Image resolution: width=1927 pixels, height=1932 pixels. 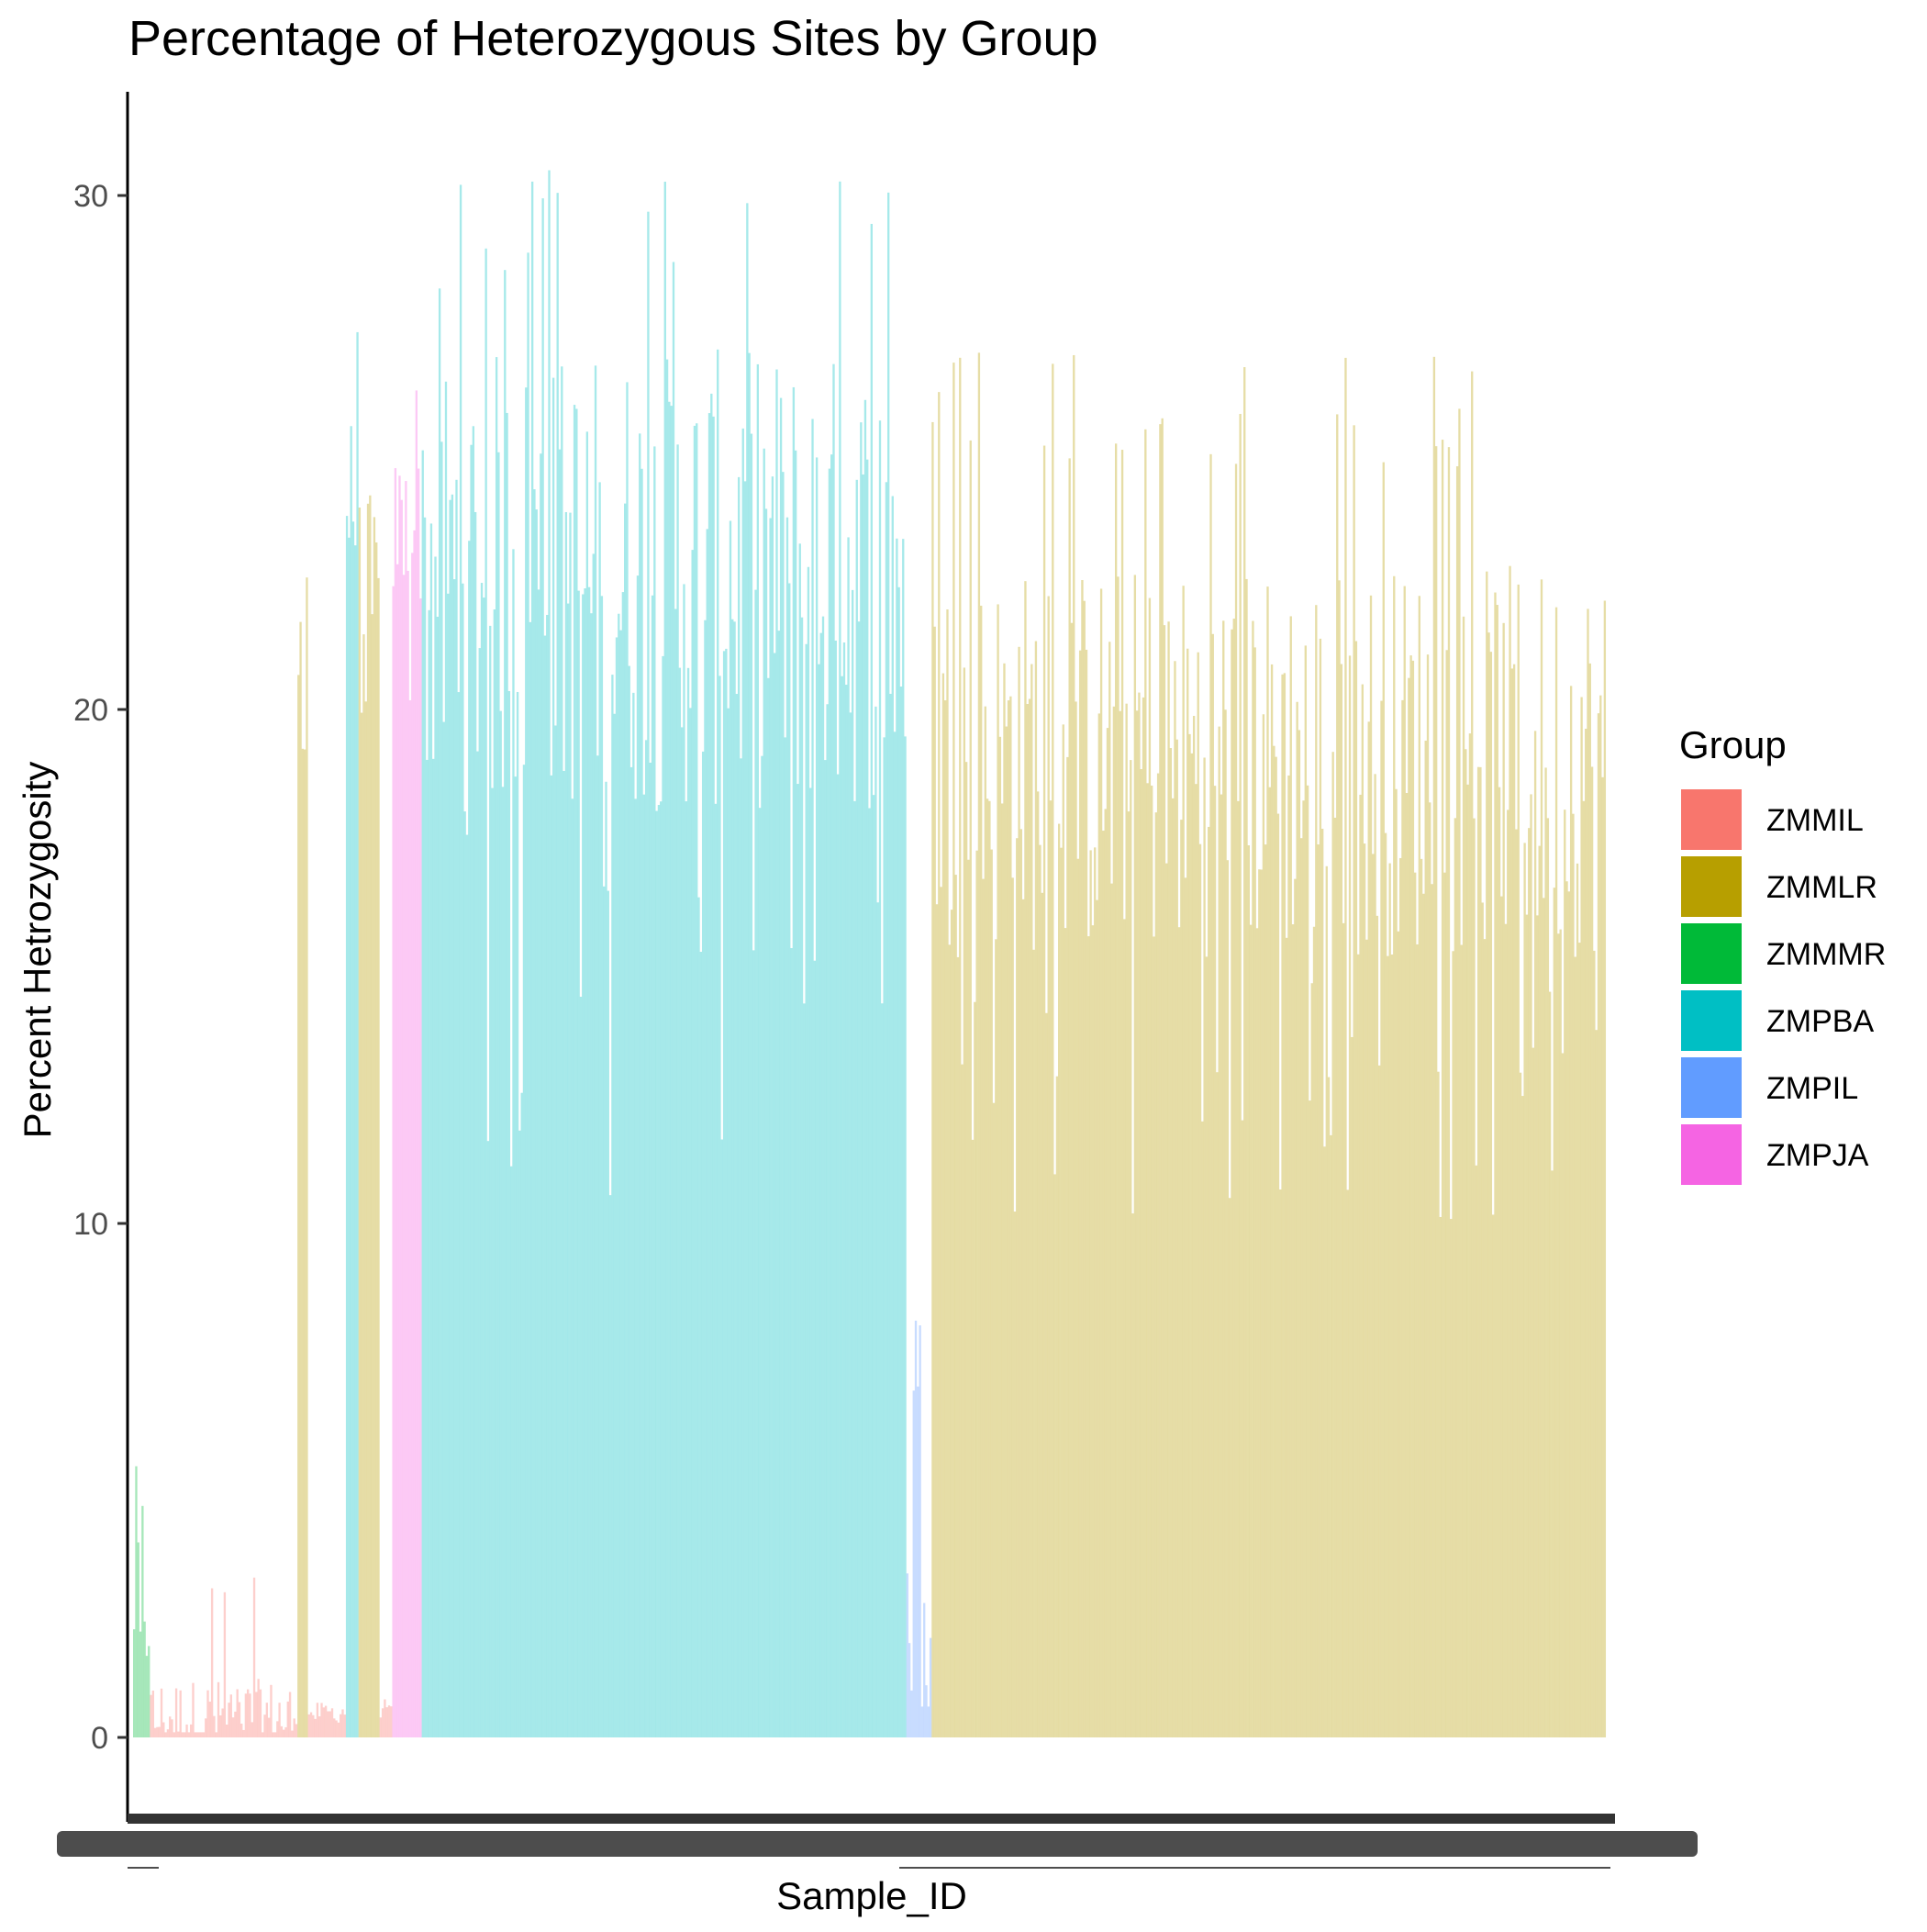 I want to click on y-tick-label: 30, so click(x=90, y=196).